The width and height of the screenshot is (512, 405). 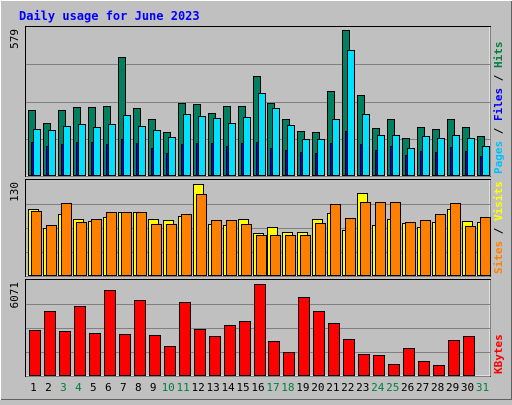 I want to click on series-label-files: Files, so click(x=498, y=104).